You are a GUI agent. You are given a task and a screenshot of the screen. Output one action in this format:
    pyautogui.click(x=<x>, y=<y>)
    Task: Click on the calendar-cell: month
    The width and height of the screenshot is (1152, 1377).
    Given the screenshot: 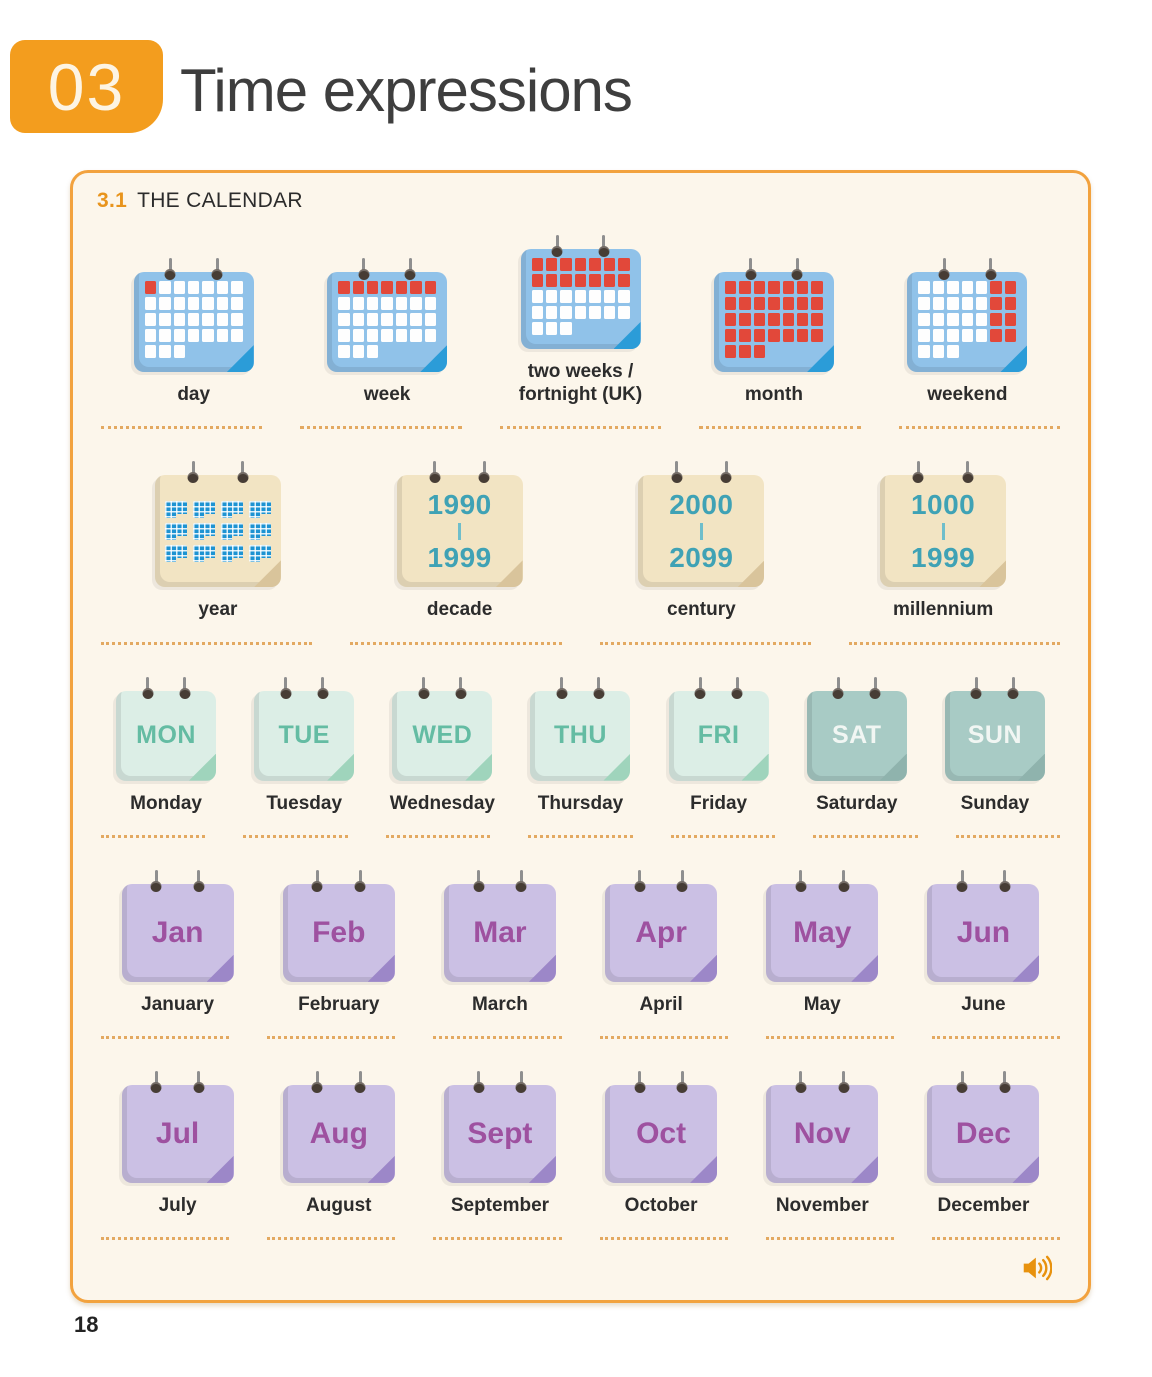 What is the action you would take?
    pyautogui.click(x=773, y=331)
    